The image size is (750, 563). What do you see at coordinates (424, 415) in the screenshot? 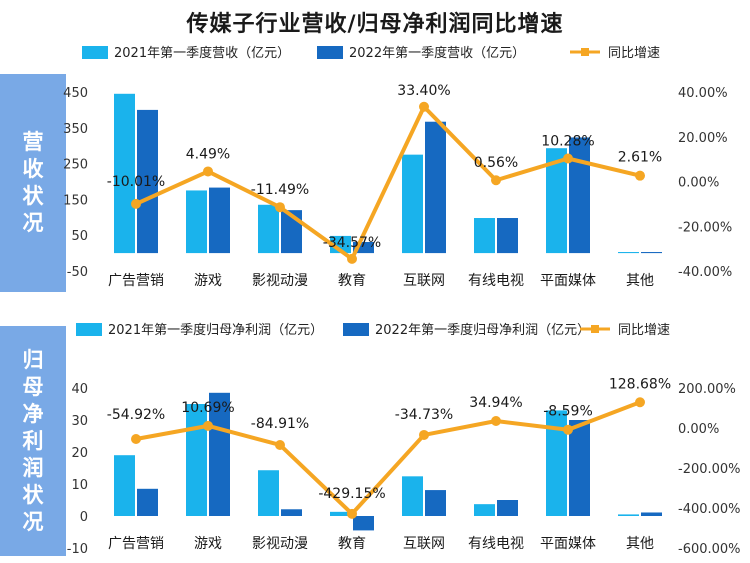
I see `growth-data-label: -34.73%` at bounding box center [424, 415].